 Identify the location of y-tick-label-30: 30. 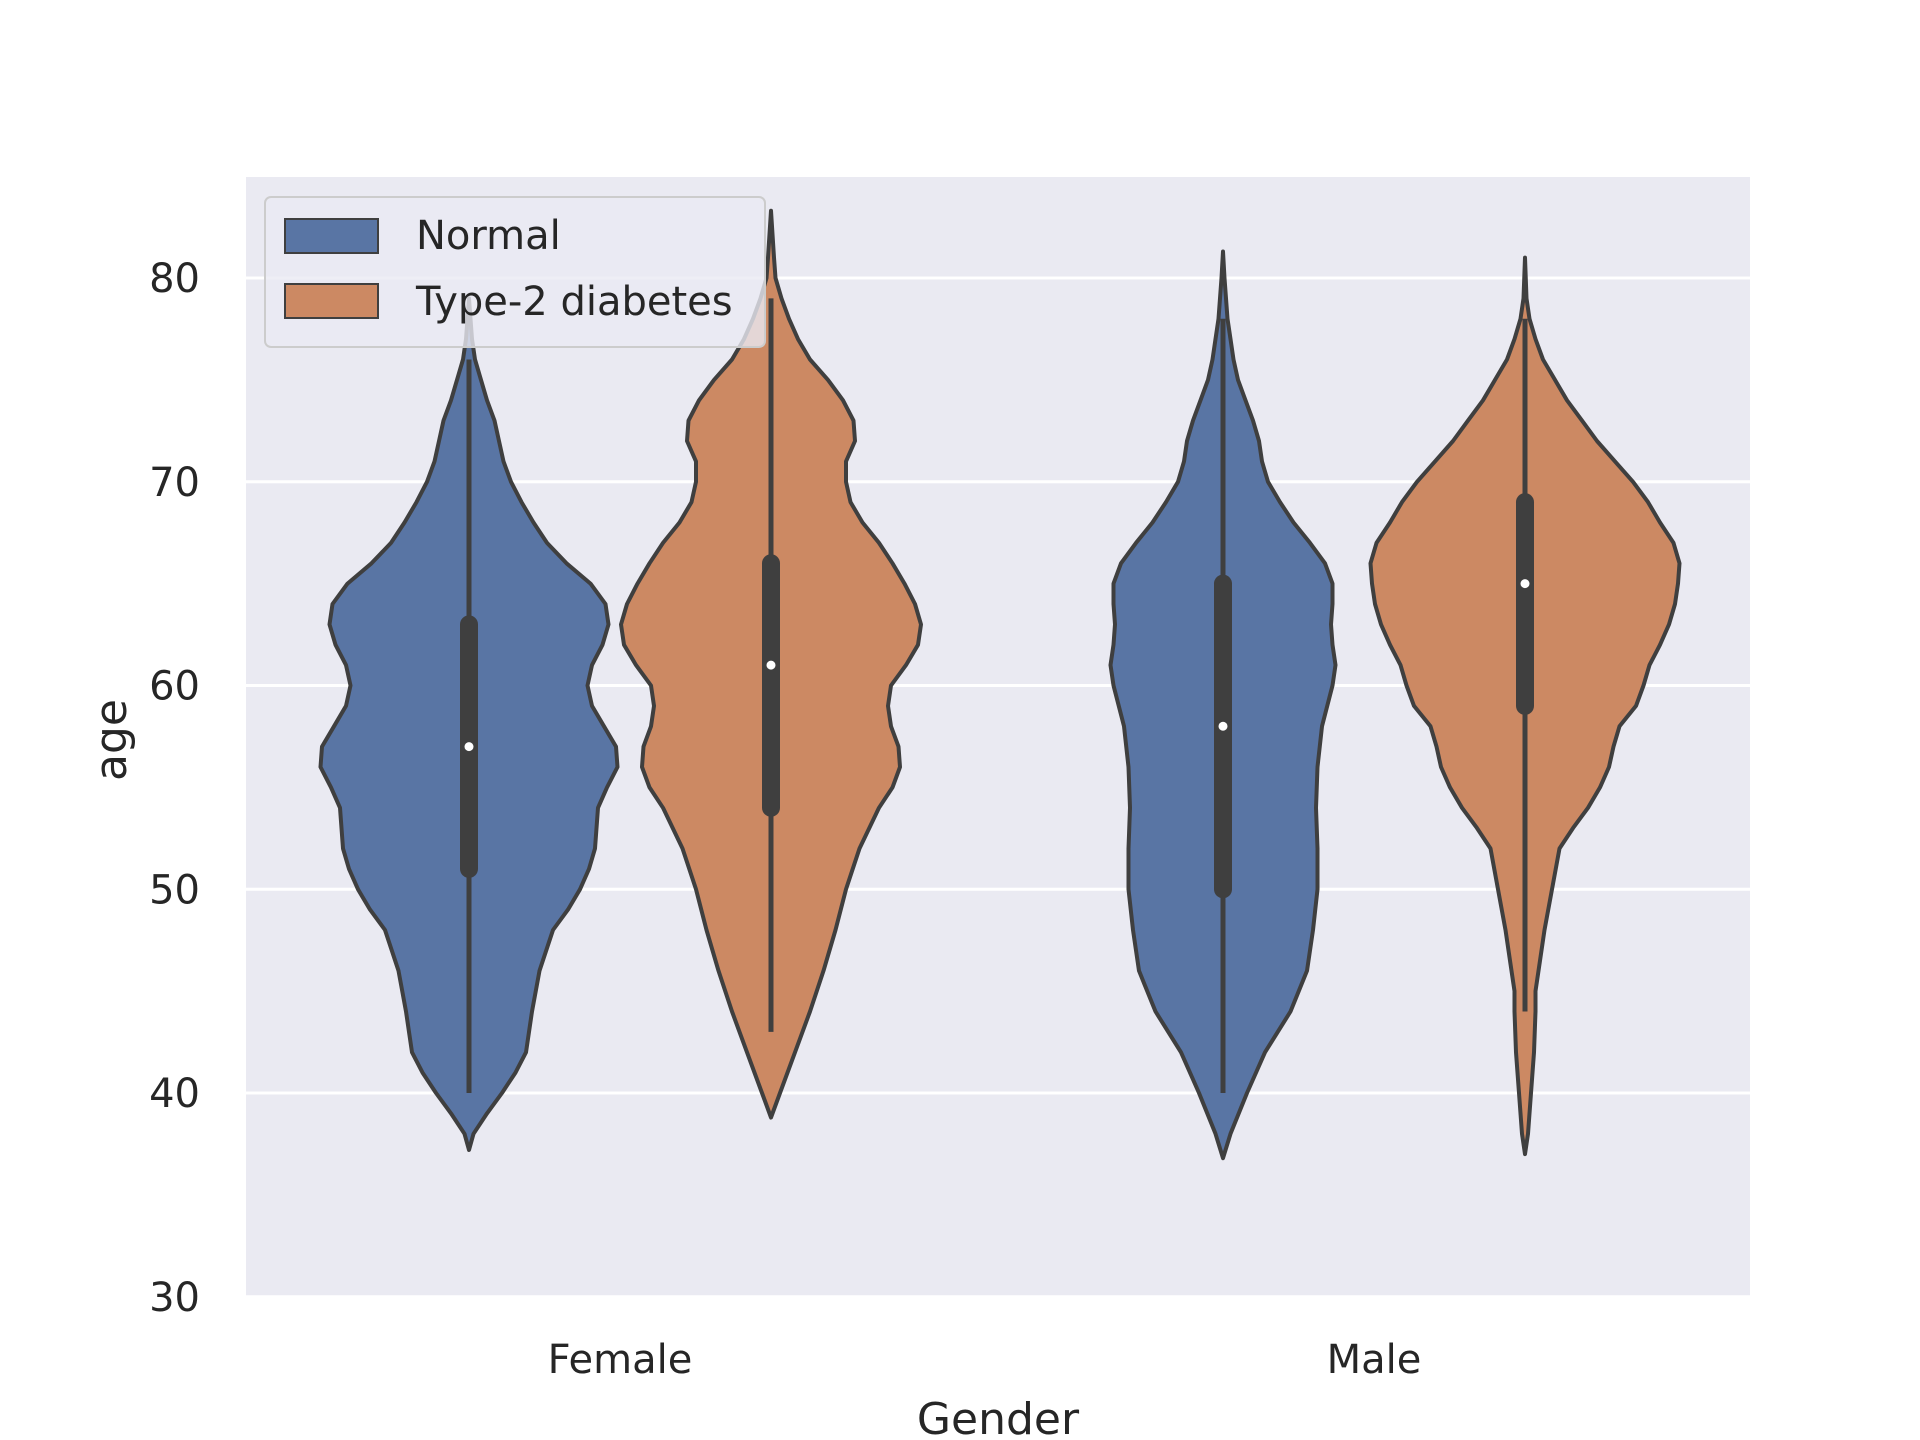
(174, 1298).